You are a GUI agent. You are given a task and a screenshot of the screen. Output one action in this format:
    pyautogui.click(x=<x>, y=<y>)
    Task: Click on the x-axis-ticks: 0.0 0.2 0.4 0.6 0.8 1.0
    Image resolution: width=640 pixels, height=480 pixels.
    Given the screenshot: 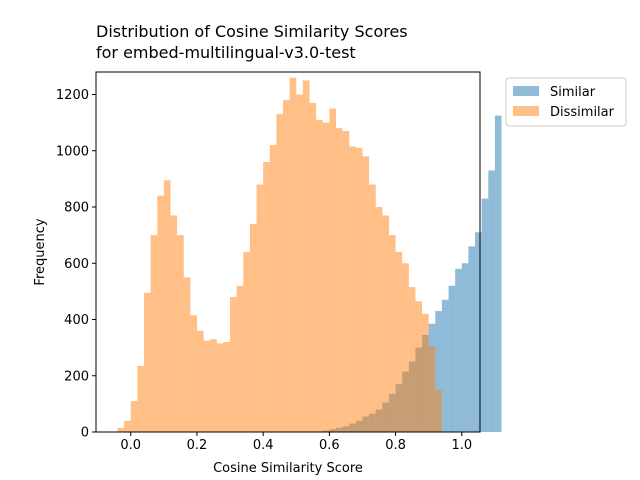 What is the action you would take?
    pyautogui.click(x=296, y=442)
    